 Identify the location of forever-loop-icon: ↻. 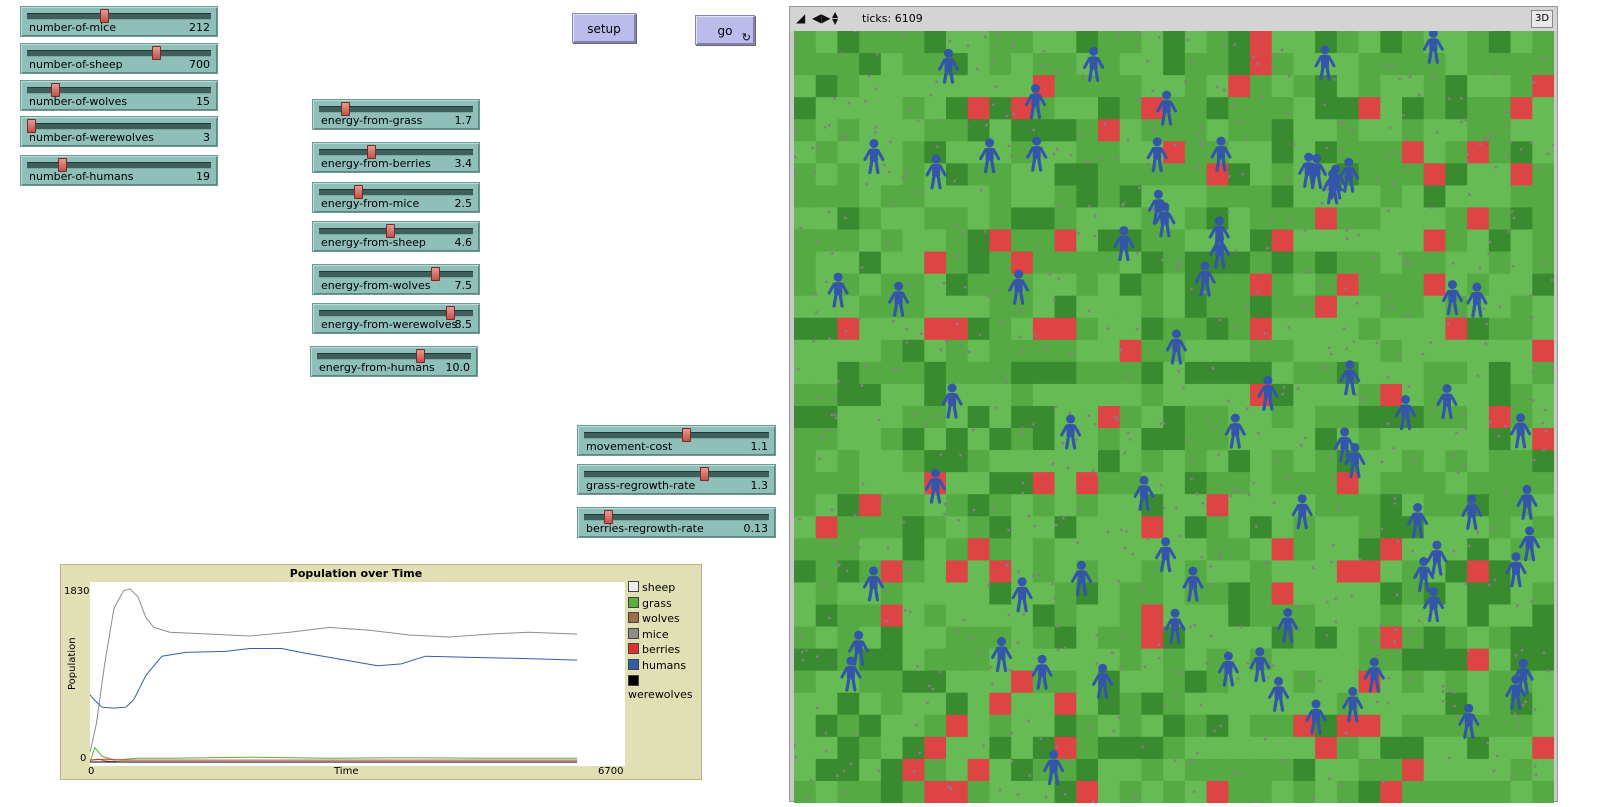
(746, 37).